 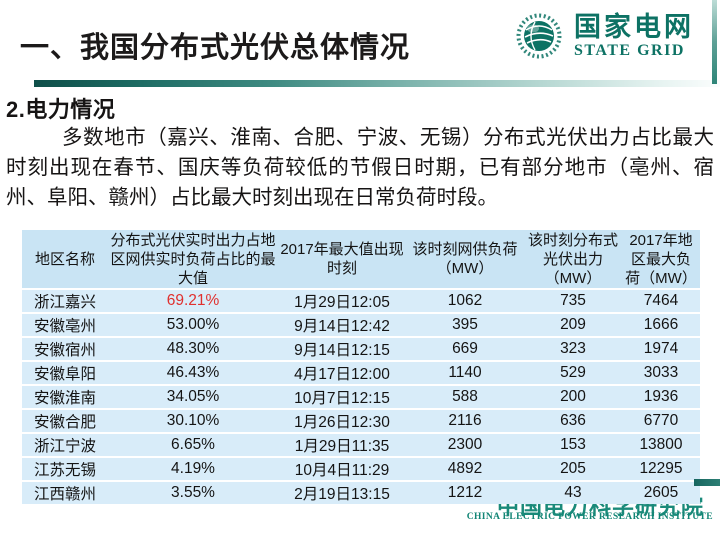 I want to click on logo-name-cn: 国家电网, so click(x=634, y=26).